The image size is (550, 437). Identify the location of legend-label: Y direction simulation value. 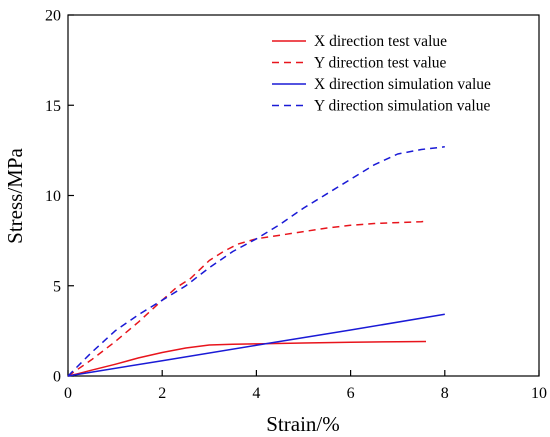
(402, 106).